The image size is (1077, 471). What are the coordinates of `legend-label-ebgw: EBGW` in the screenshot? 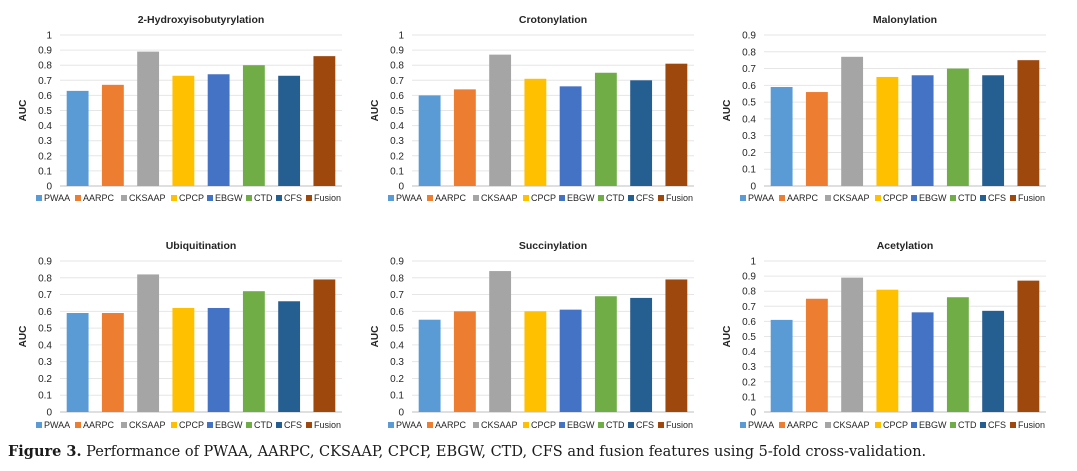 It's located at (933, 425).